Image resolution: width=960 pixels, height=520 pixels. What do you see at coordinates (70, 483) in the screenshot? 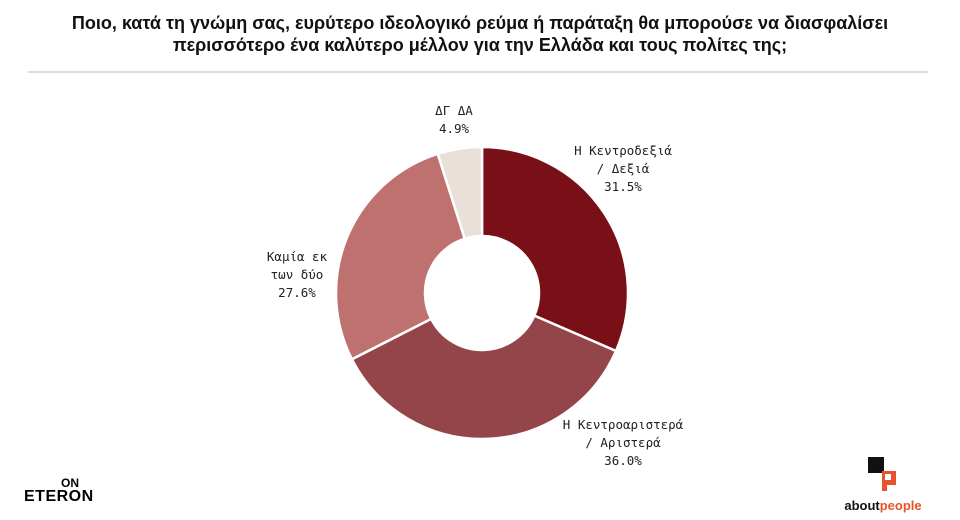
I see `eteron-logo-on: ON` at bounding box center [70, 483].